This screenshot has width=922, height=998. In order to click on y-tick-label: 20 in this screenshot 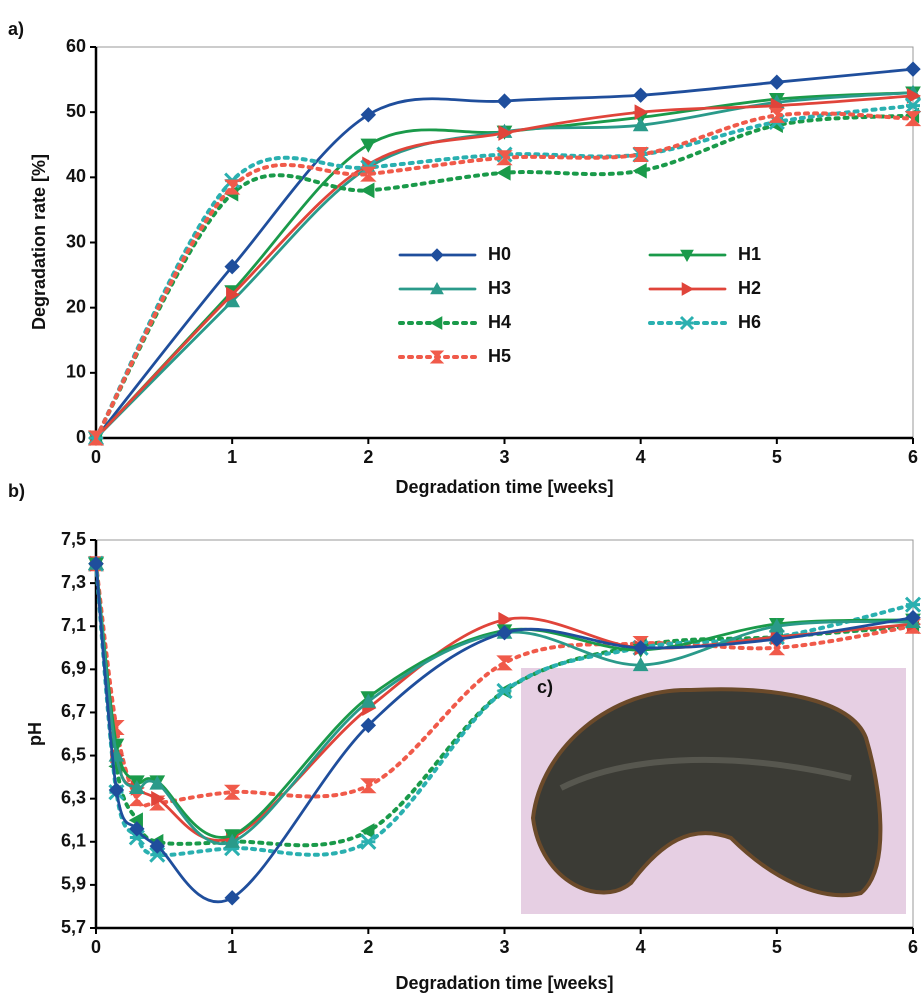, I will do `click(76, 306)`.